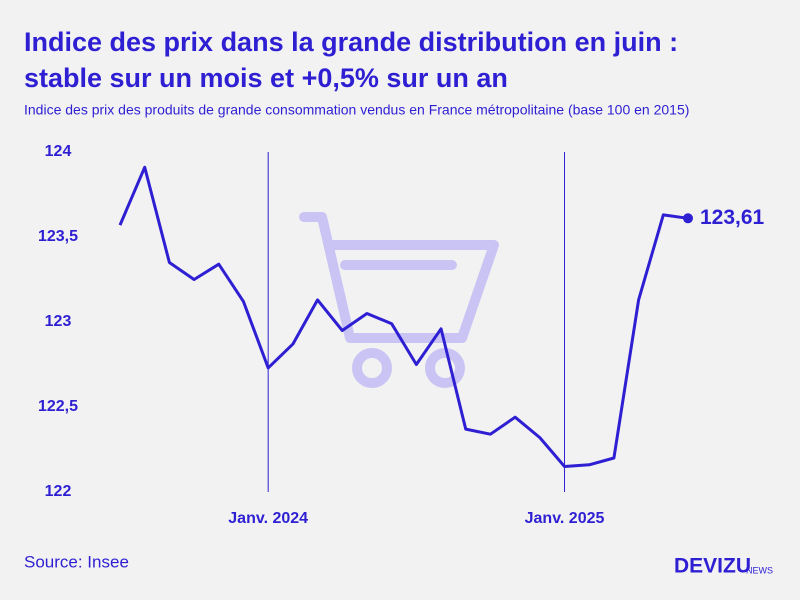 This screenshot has height=600, width=800. What do you see at coordinates (266, 78) in the screenshot?
I see `chart-title: stable sur un mois et +0,5% sur un an` at bounding box center [266, 78].